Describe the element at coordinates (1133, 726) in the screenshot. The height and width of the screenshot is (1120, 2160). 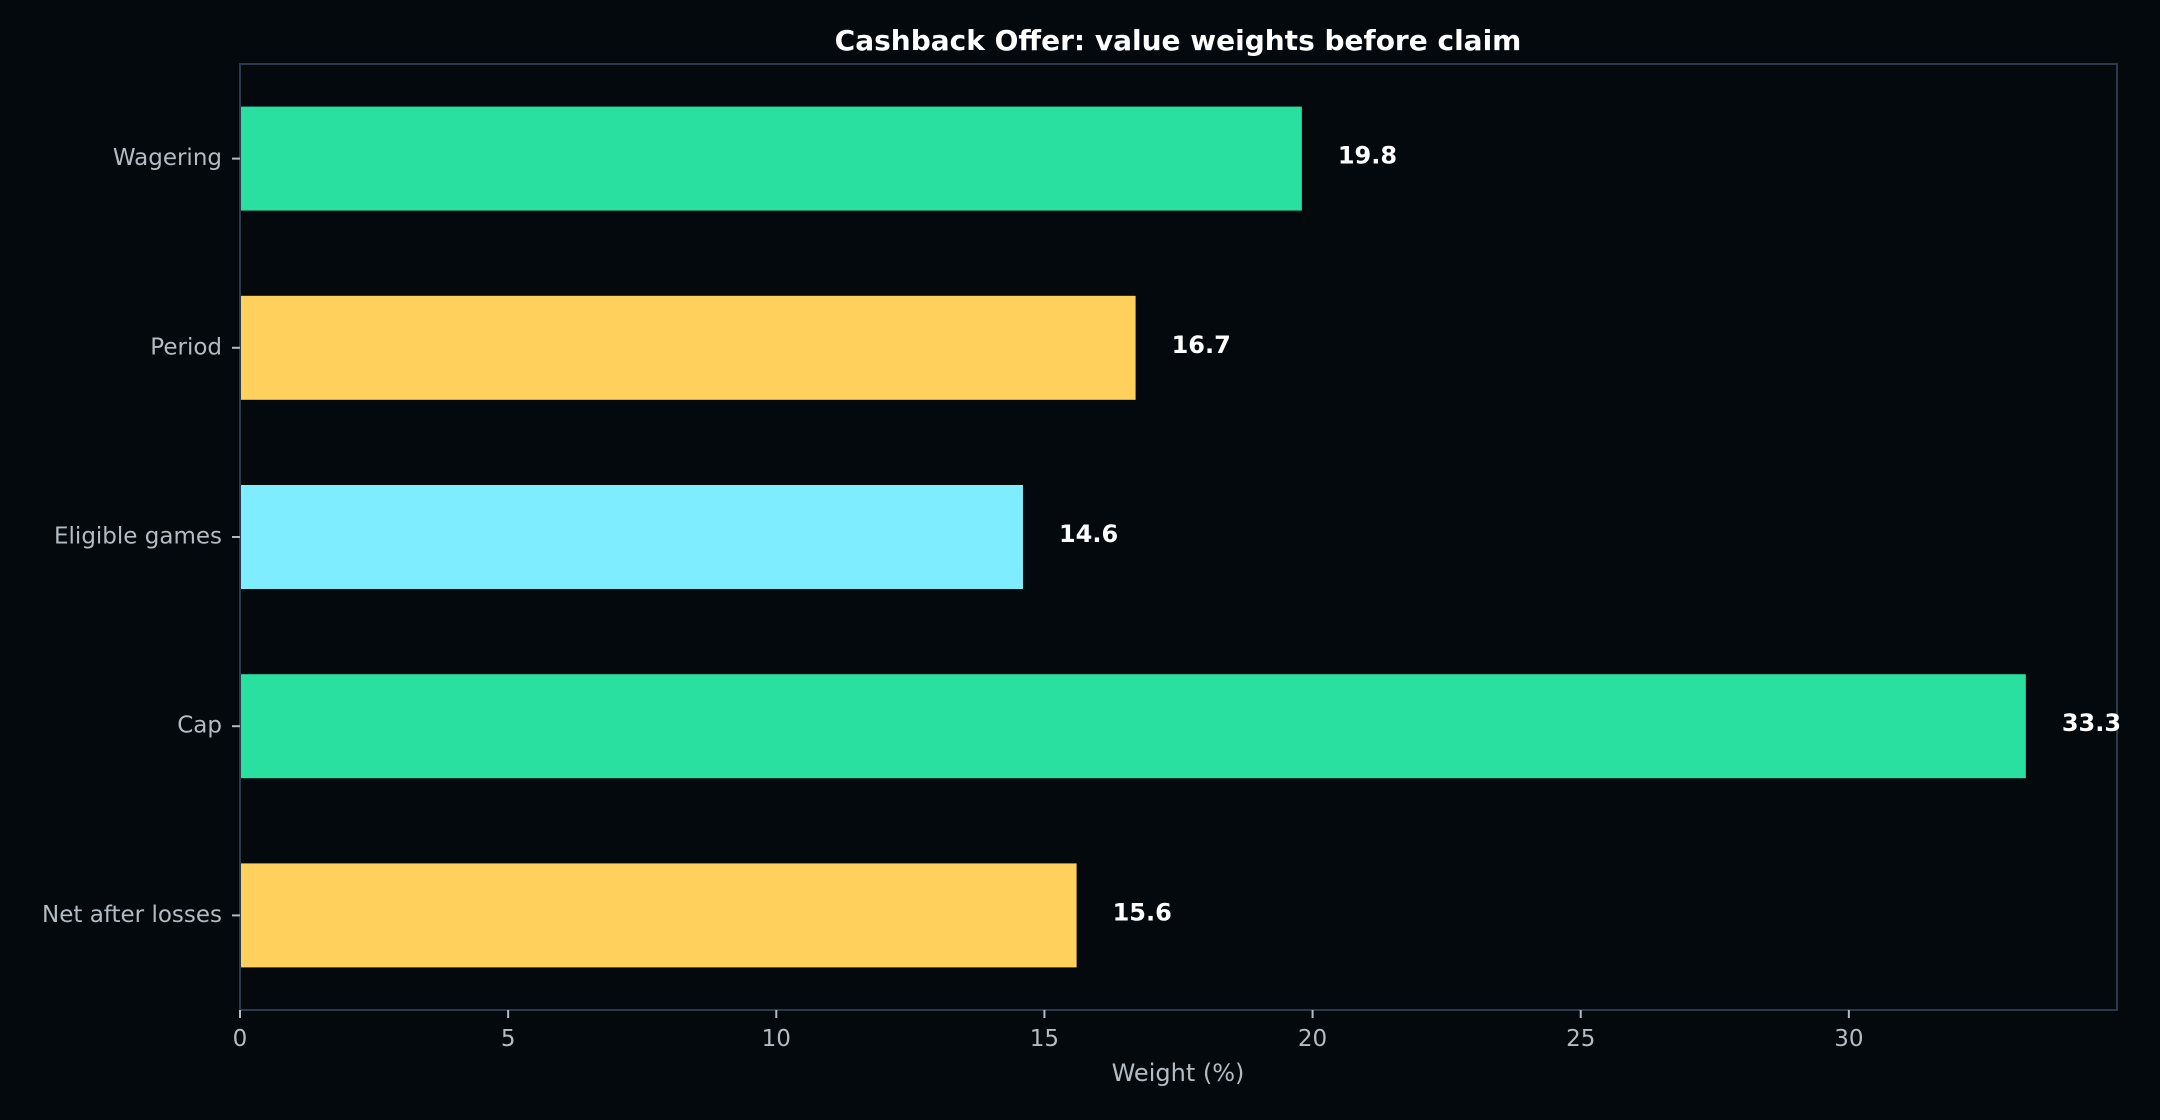
I see `bar-cap` at that location.